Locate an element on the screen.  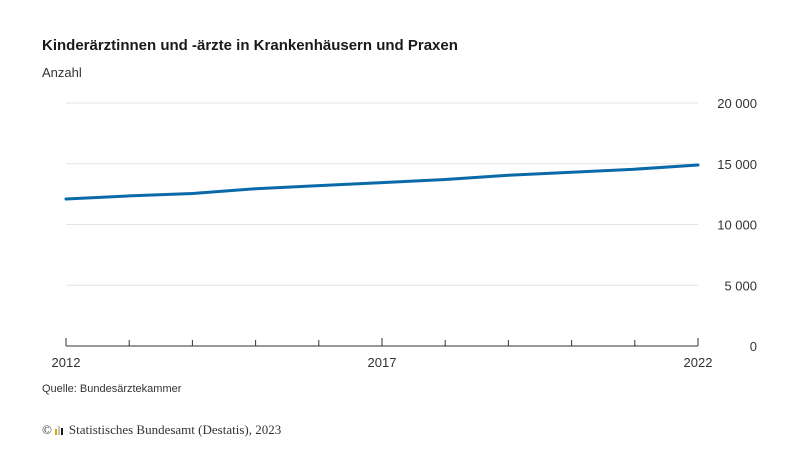
x-tick-label: 2017 is located at coordinates (382, 362).